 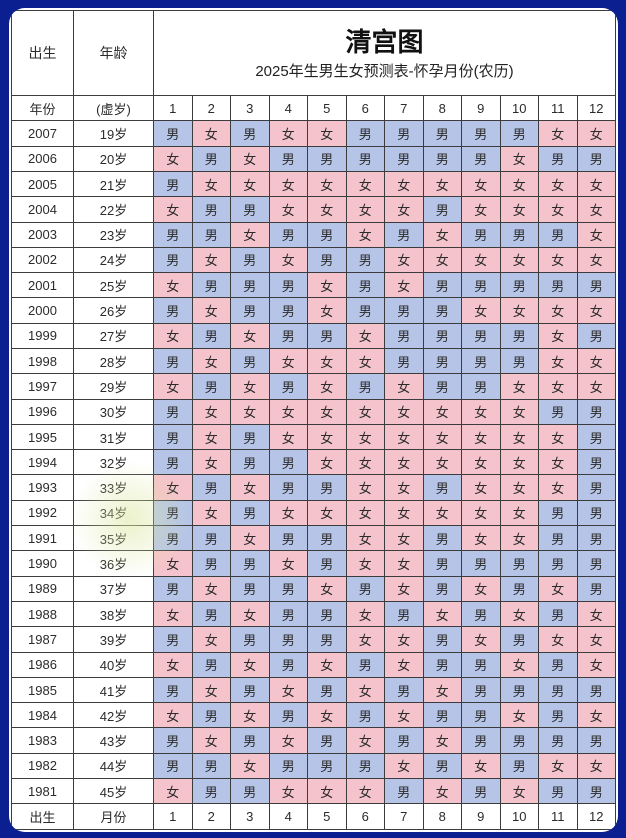 What do you see at coordinates (42, 108) in the screenshot?
I see `year-column-header: 年份` at bounding box center [42, 108].